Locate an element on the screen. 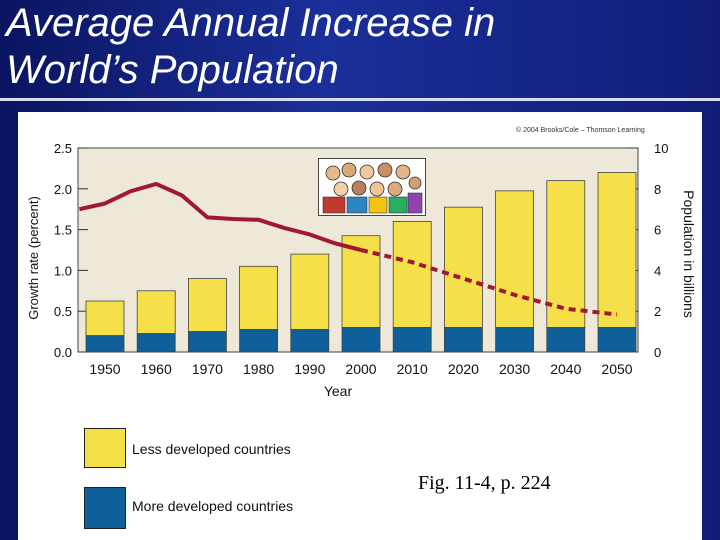 The width and height of the screenshot is (720, 540). x-tick-label: 2020 is located at coordinates (463, 369).